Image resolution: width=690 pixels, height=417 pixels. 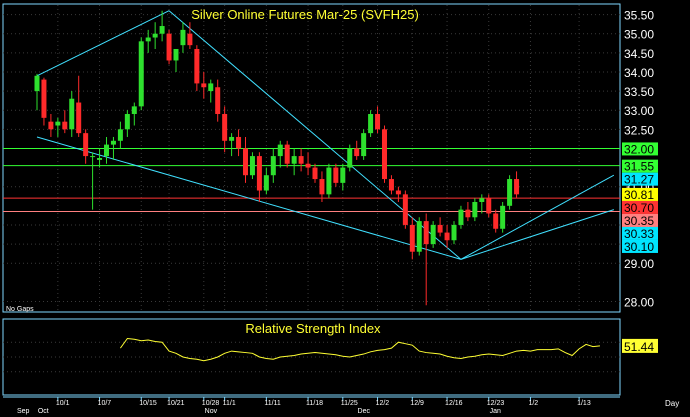 What do you see at coordinates (105, 403) in the screenshot?
I see `x-tick-label: 10/7` at bounding box center [105, 403].